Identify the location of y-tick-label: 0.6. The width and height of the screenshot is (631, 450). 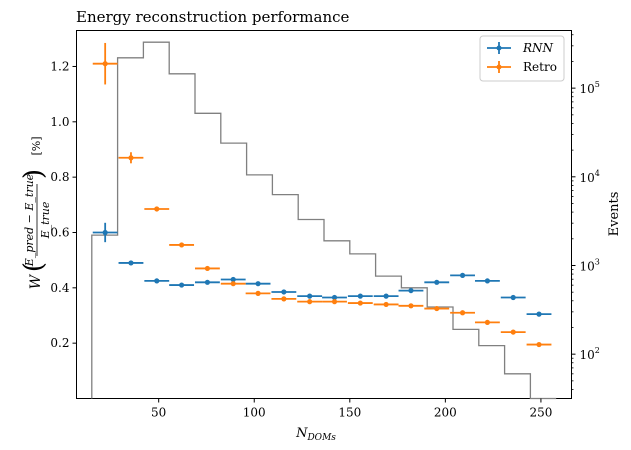
(59, 232).